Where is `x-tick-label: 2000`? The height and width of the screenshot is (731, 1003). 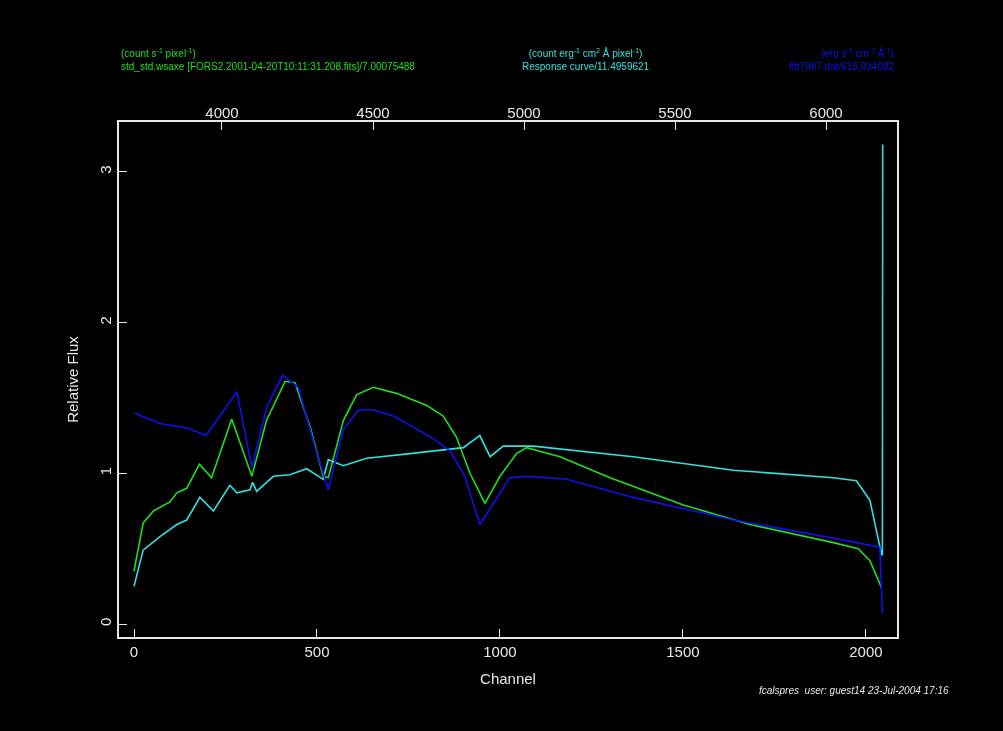 x-tick-label: 2000 is located at coordinates (866, 651).